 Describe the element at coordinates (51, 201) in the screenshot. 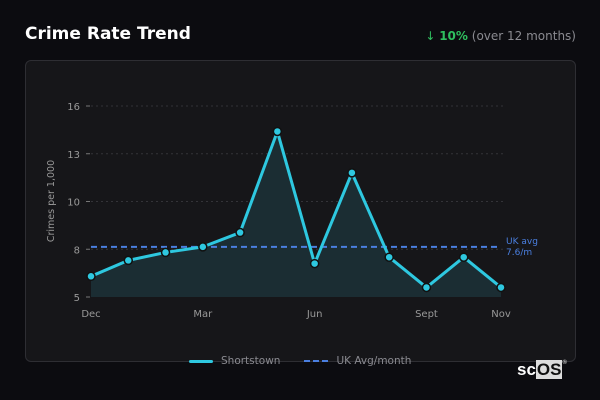

I see `y-axis-label: Crimes per 1,000` at that location.